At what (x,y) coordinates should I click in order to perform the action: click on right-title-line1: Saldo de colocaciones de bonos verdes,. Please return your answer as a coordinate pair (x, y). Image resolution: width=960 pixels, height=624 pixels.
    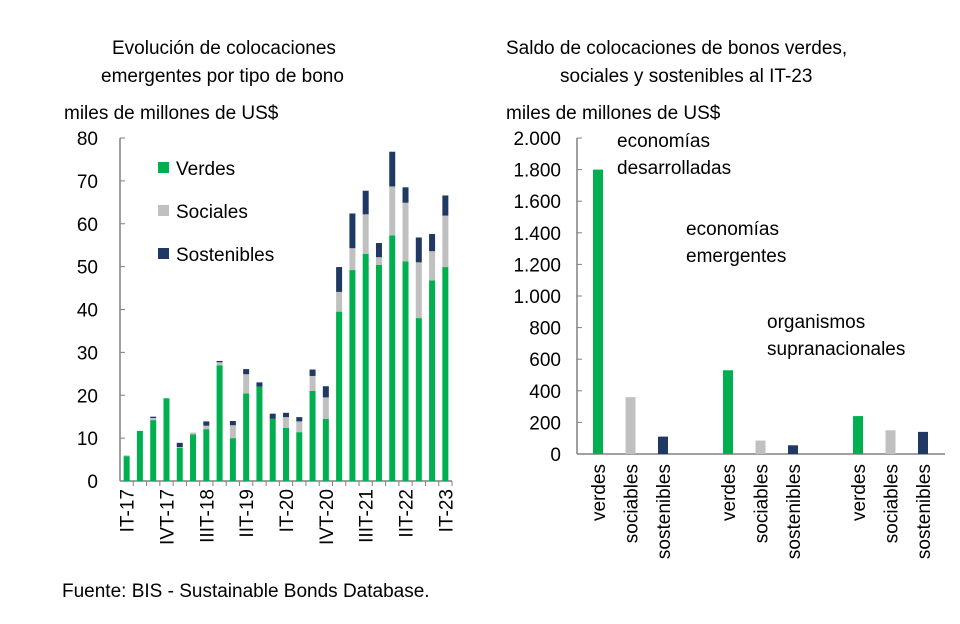
    Looking at the image, I should click on (677, 48).